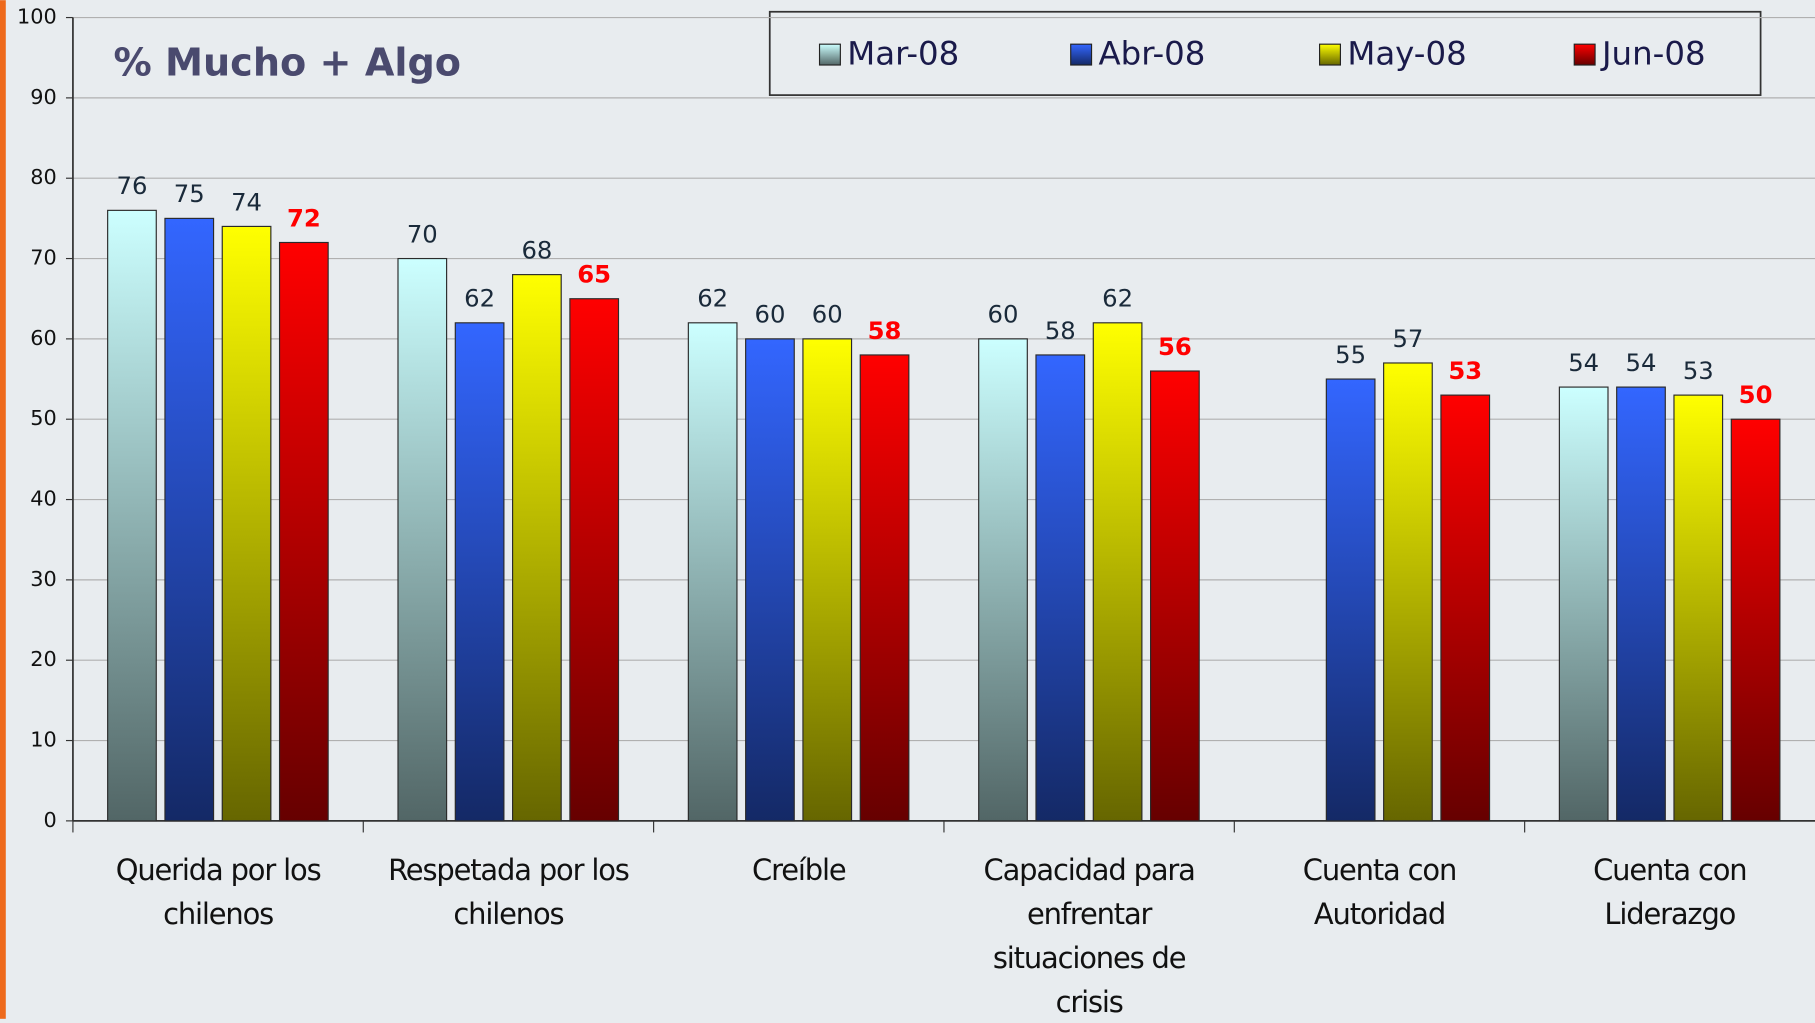  Describe the element at coordinates (1407, 338) in the screenshot. I see `data-label: 57` at that location.